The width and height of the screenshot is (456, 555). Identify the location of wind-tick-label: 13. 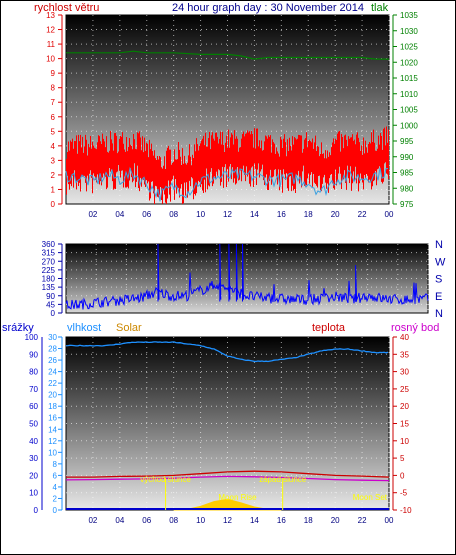
(50, 15).